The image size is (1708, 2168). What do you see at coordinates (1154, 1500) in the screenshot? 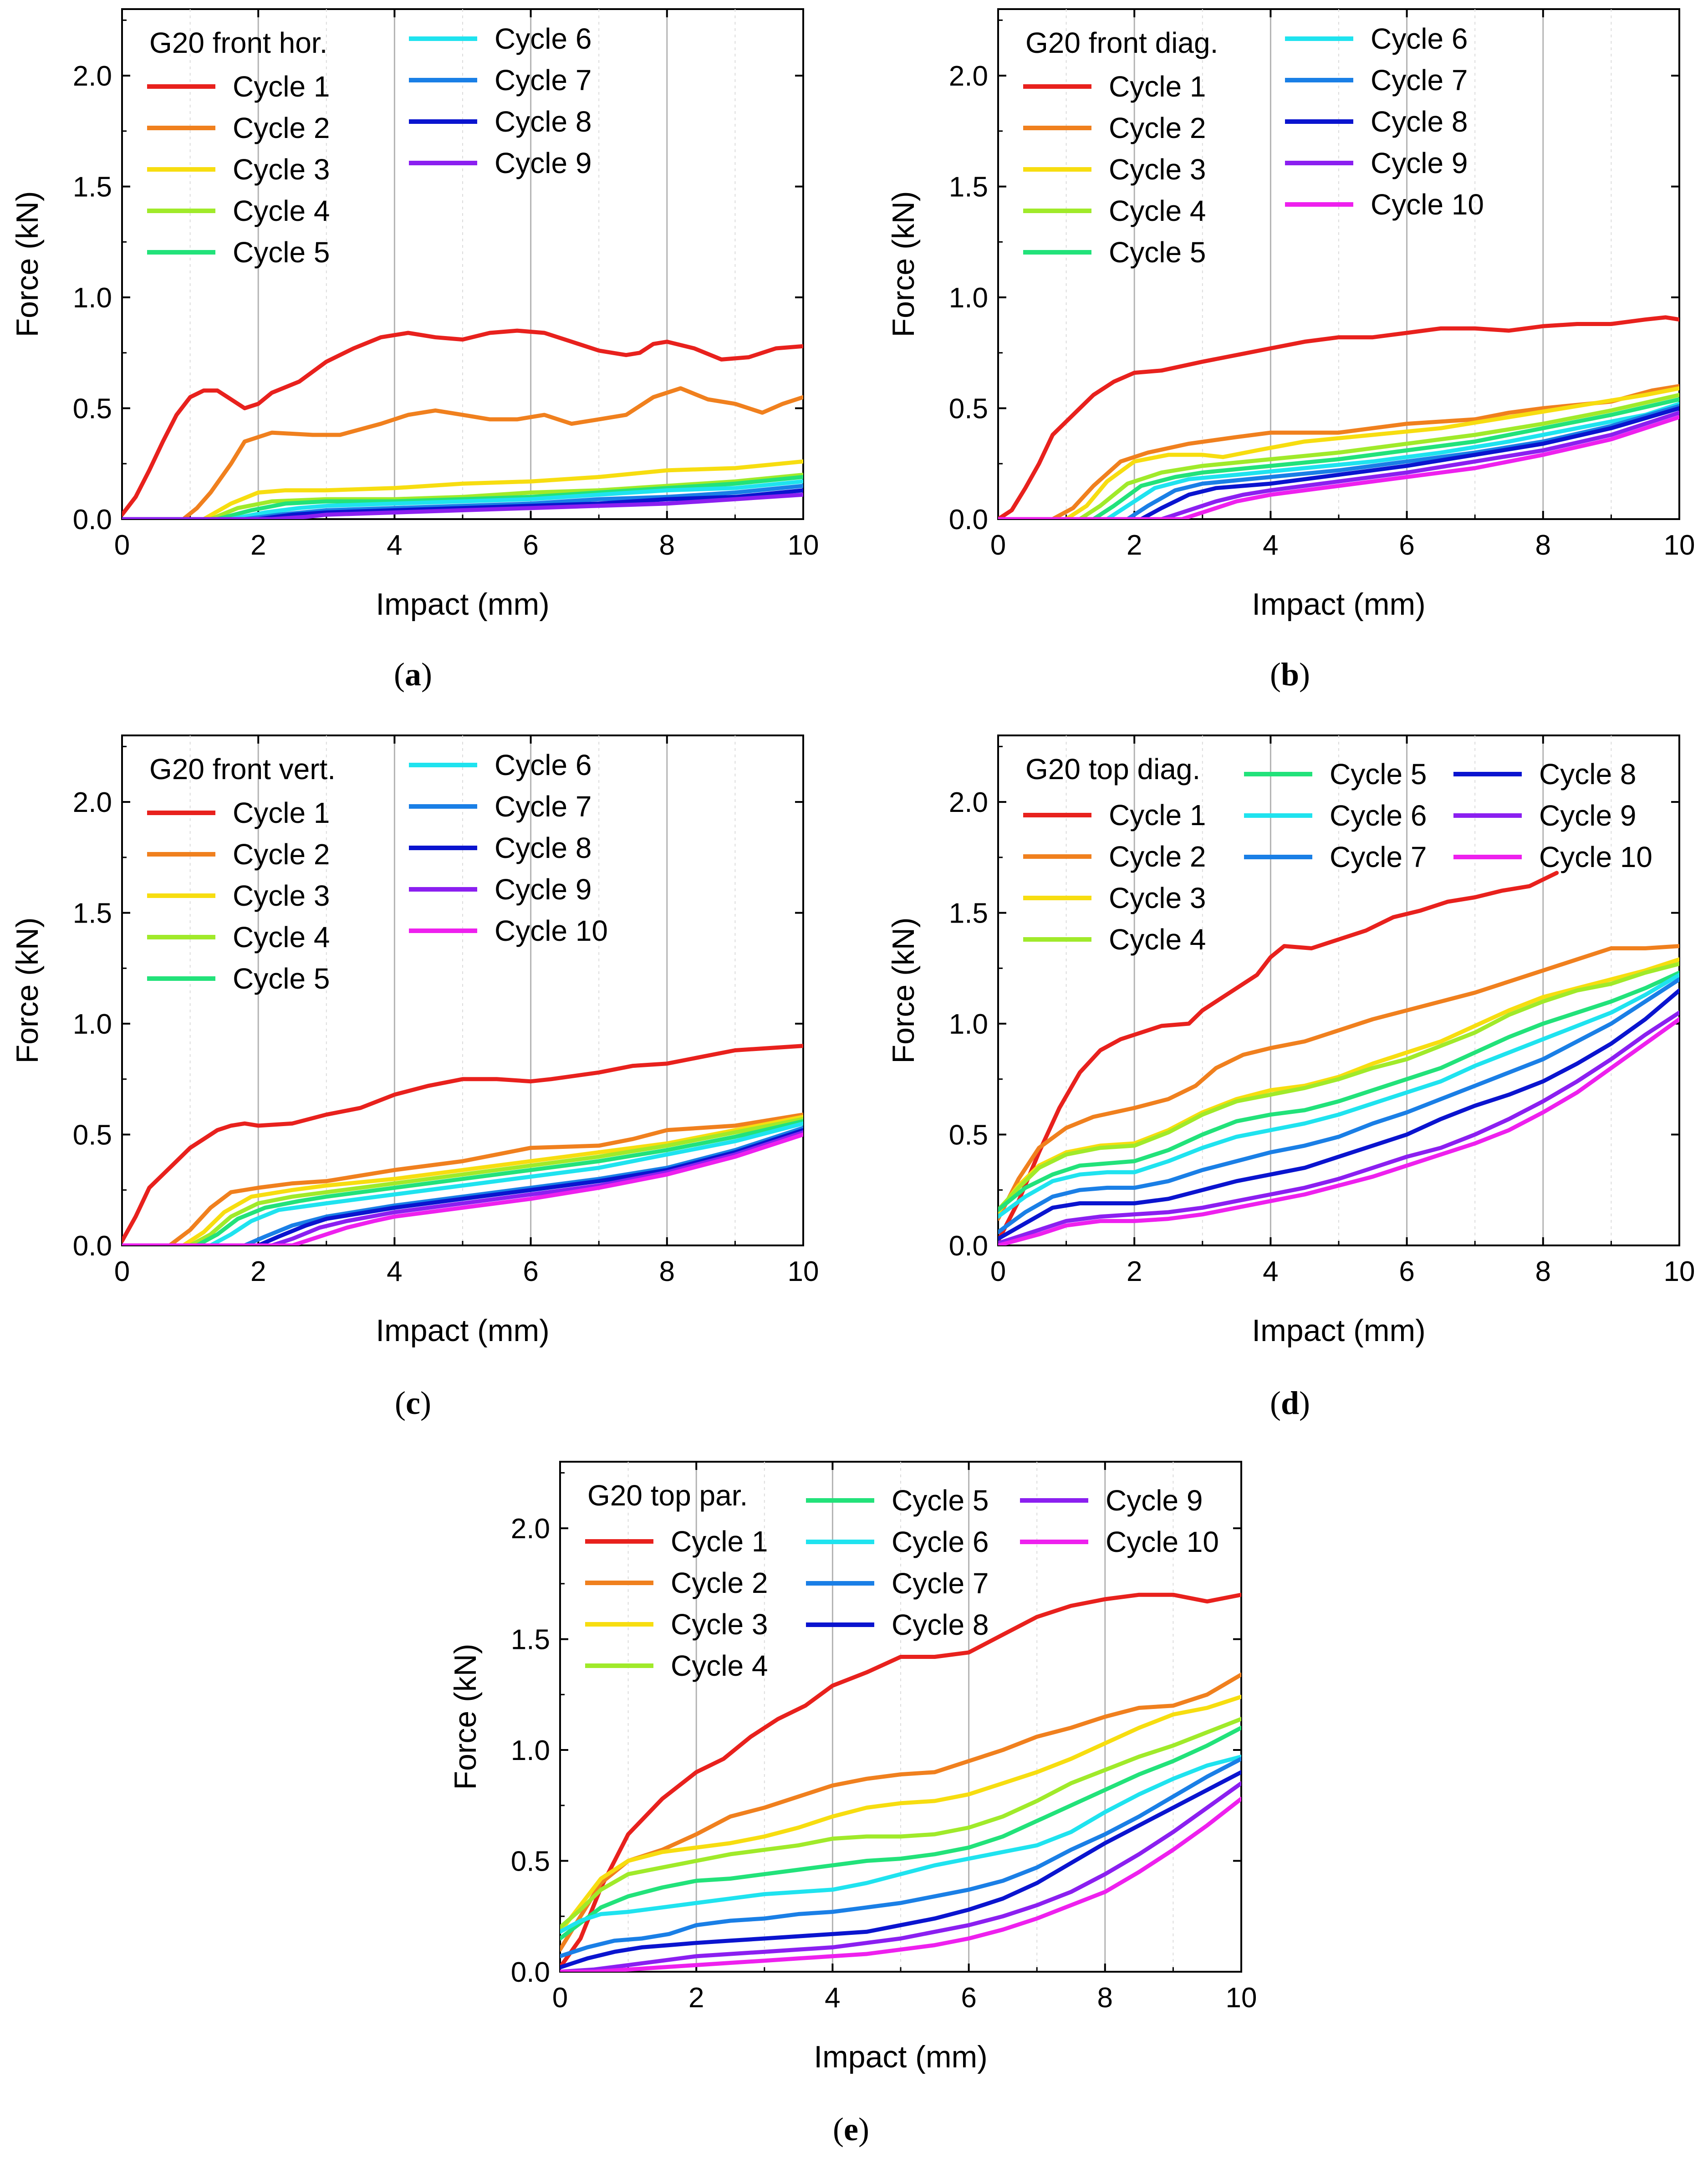
I see `legend-label: Cycle 9` at bounding box center [1154, 1500].